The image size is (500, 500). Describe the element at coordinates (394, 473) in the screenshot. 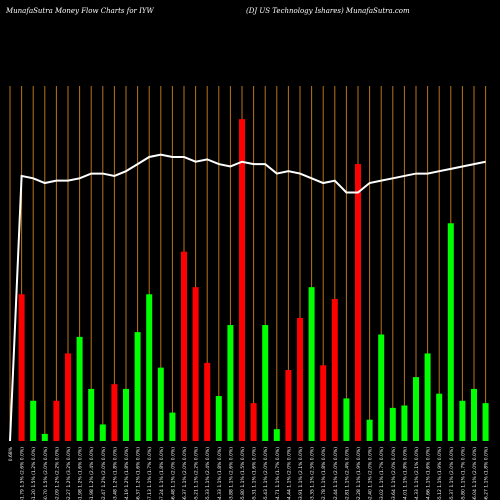

I see `x-tick-label: 153.64 1.1% (2.0% 0.0%)` at that location.